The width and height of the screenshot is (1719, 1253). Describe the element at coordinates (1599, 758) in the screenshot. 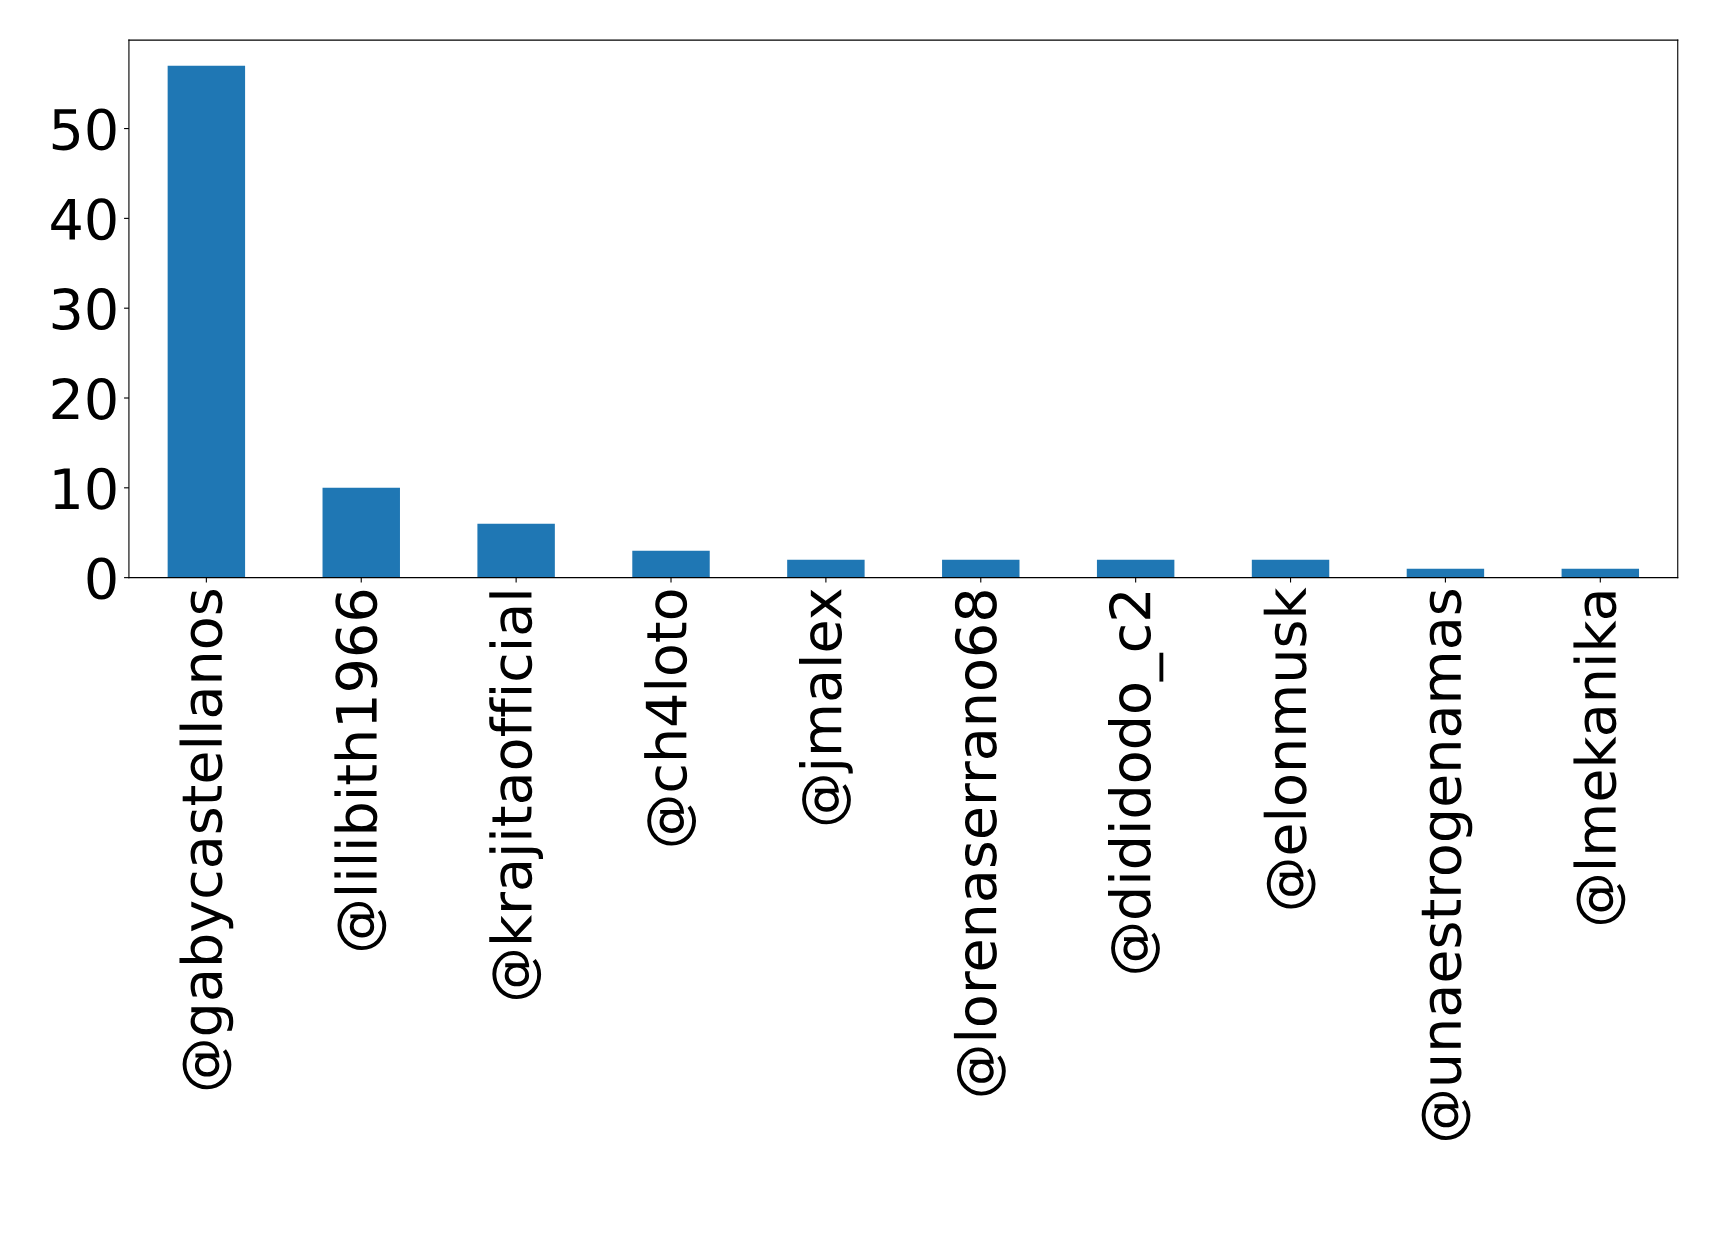

I see `x-tick-label: @lmekanika` at that location.